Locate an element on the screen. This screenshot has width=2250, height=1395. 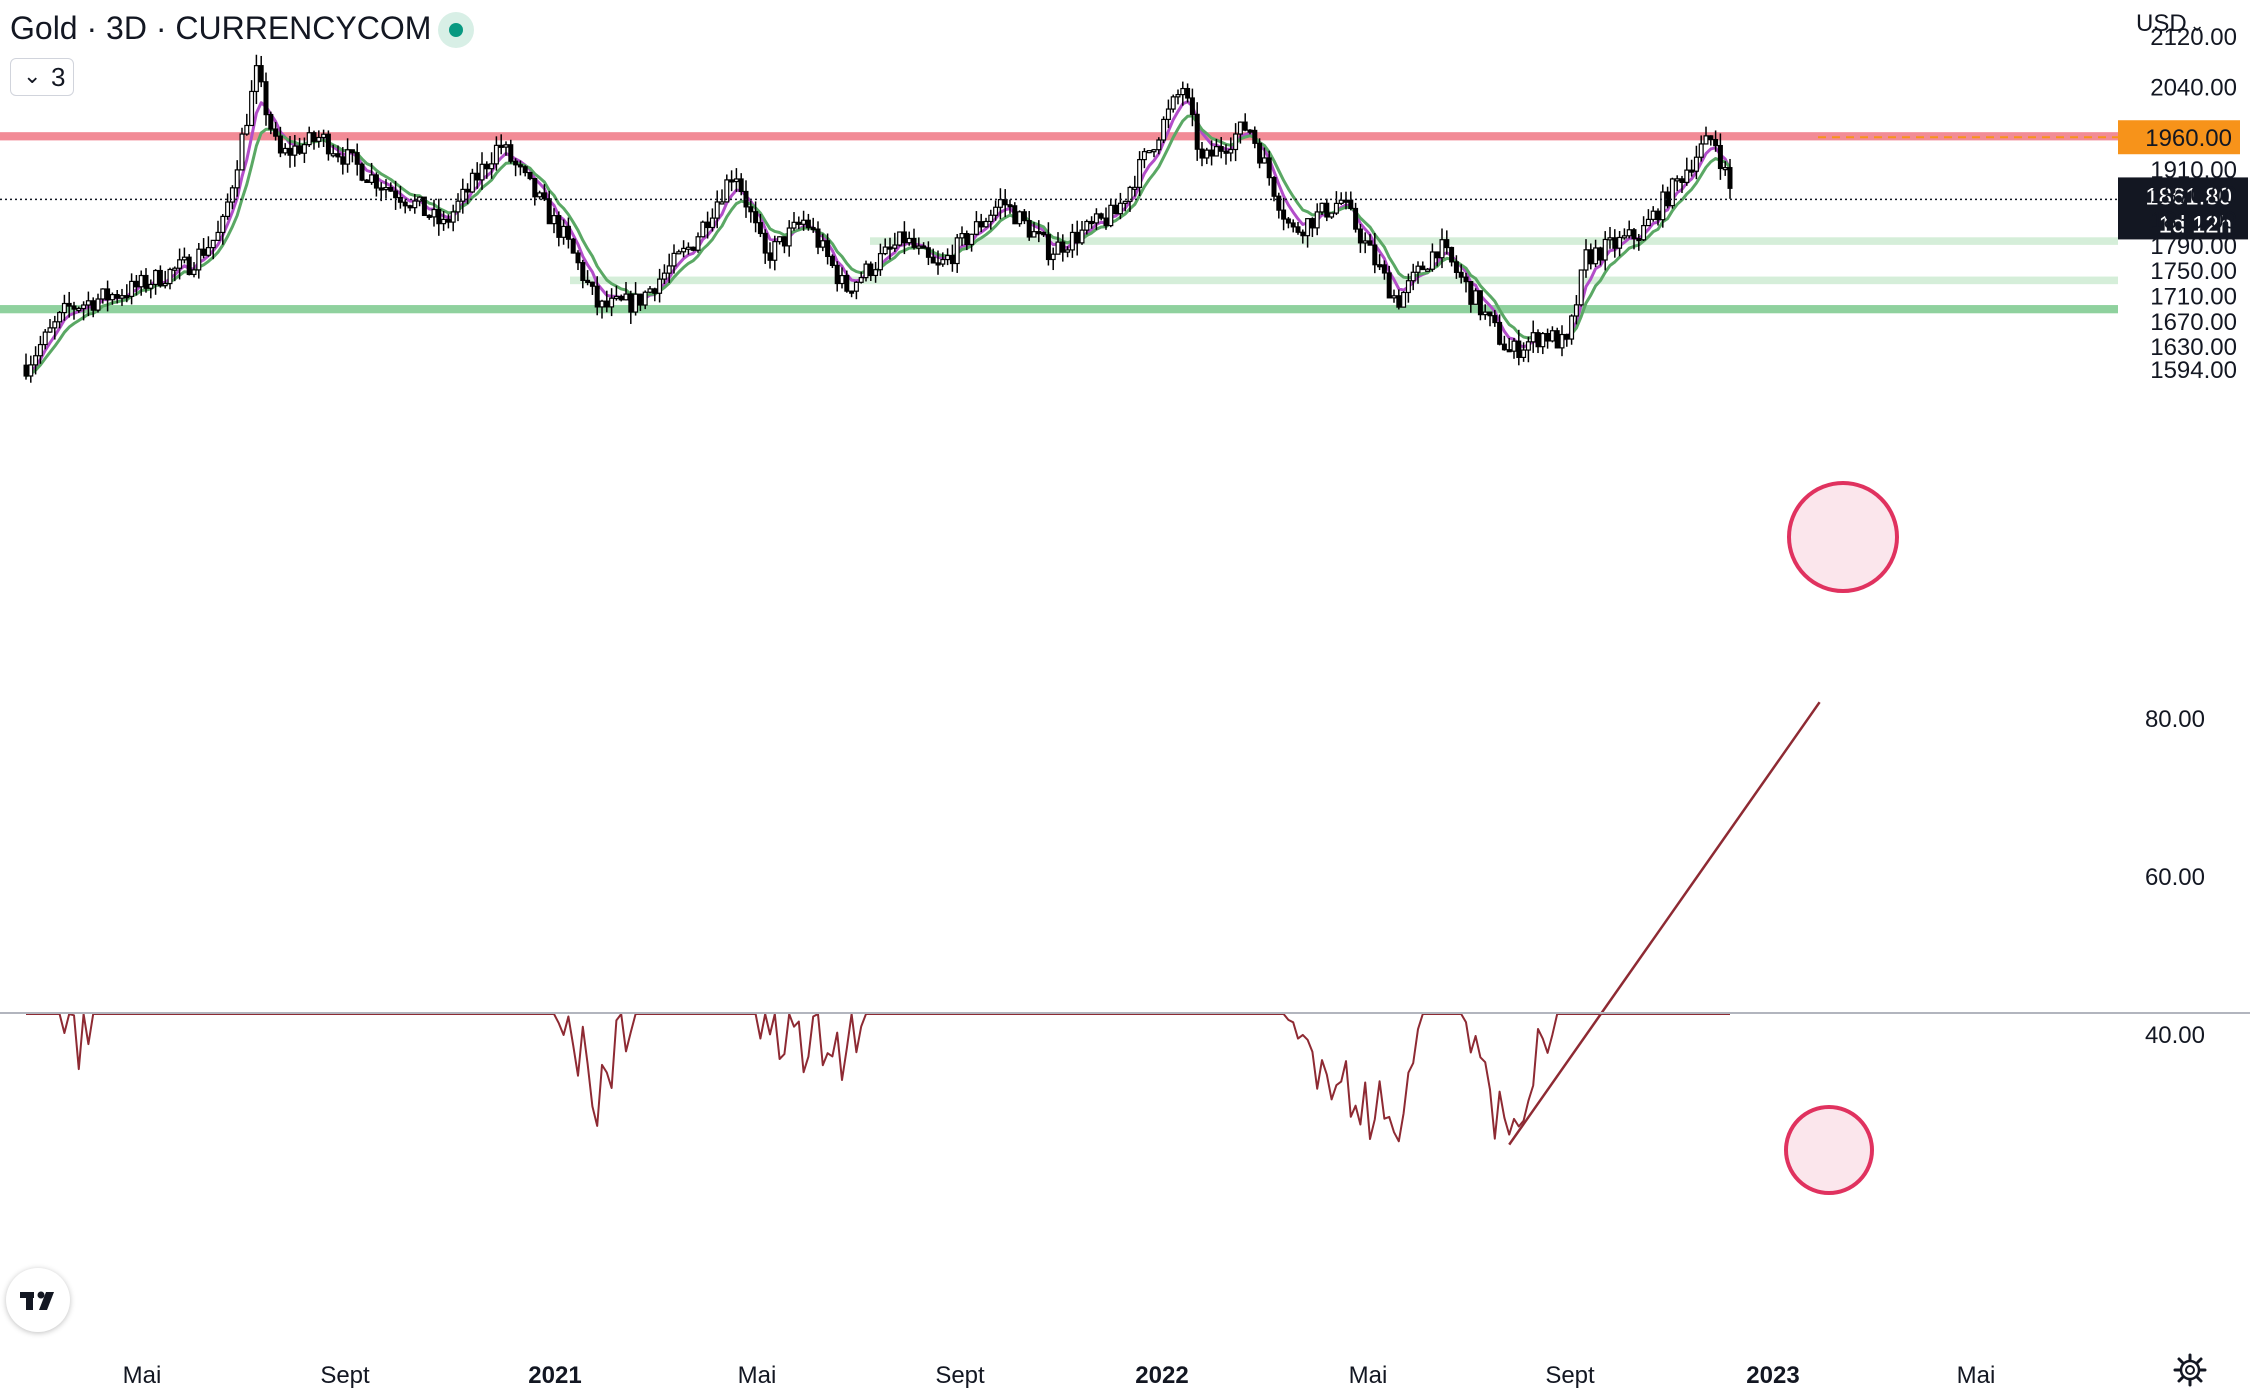
time-axis-label: Mai is located at coordinates (1976, 1375).